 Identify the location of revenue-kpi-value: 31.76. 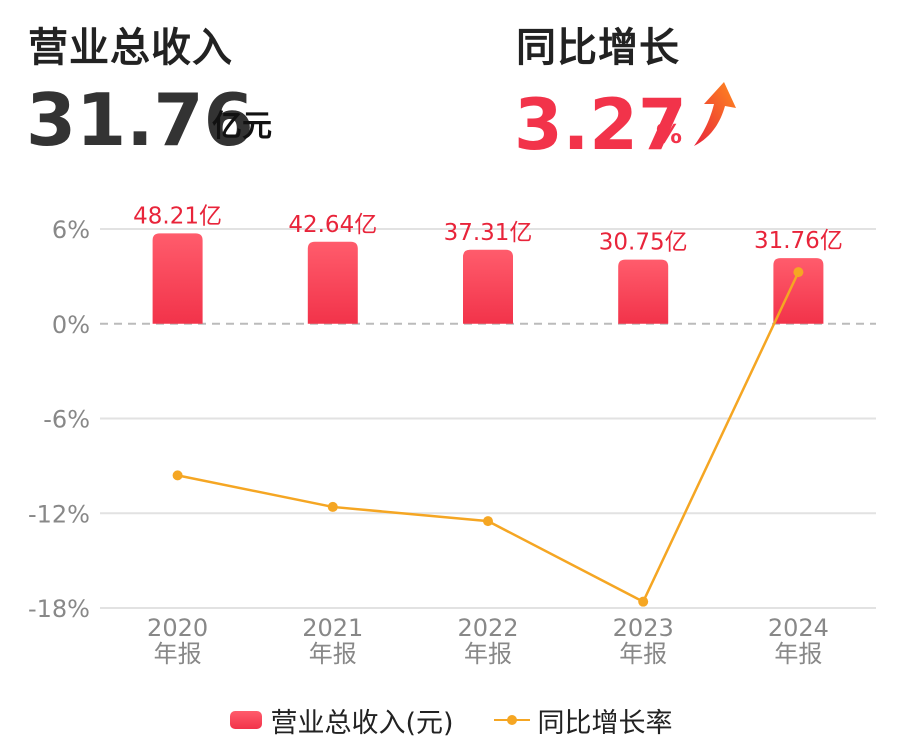
(140, 120).